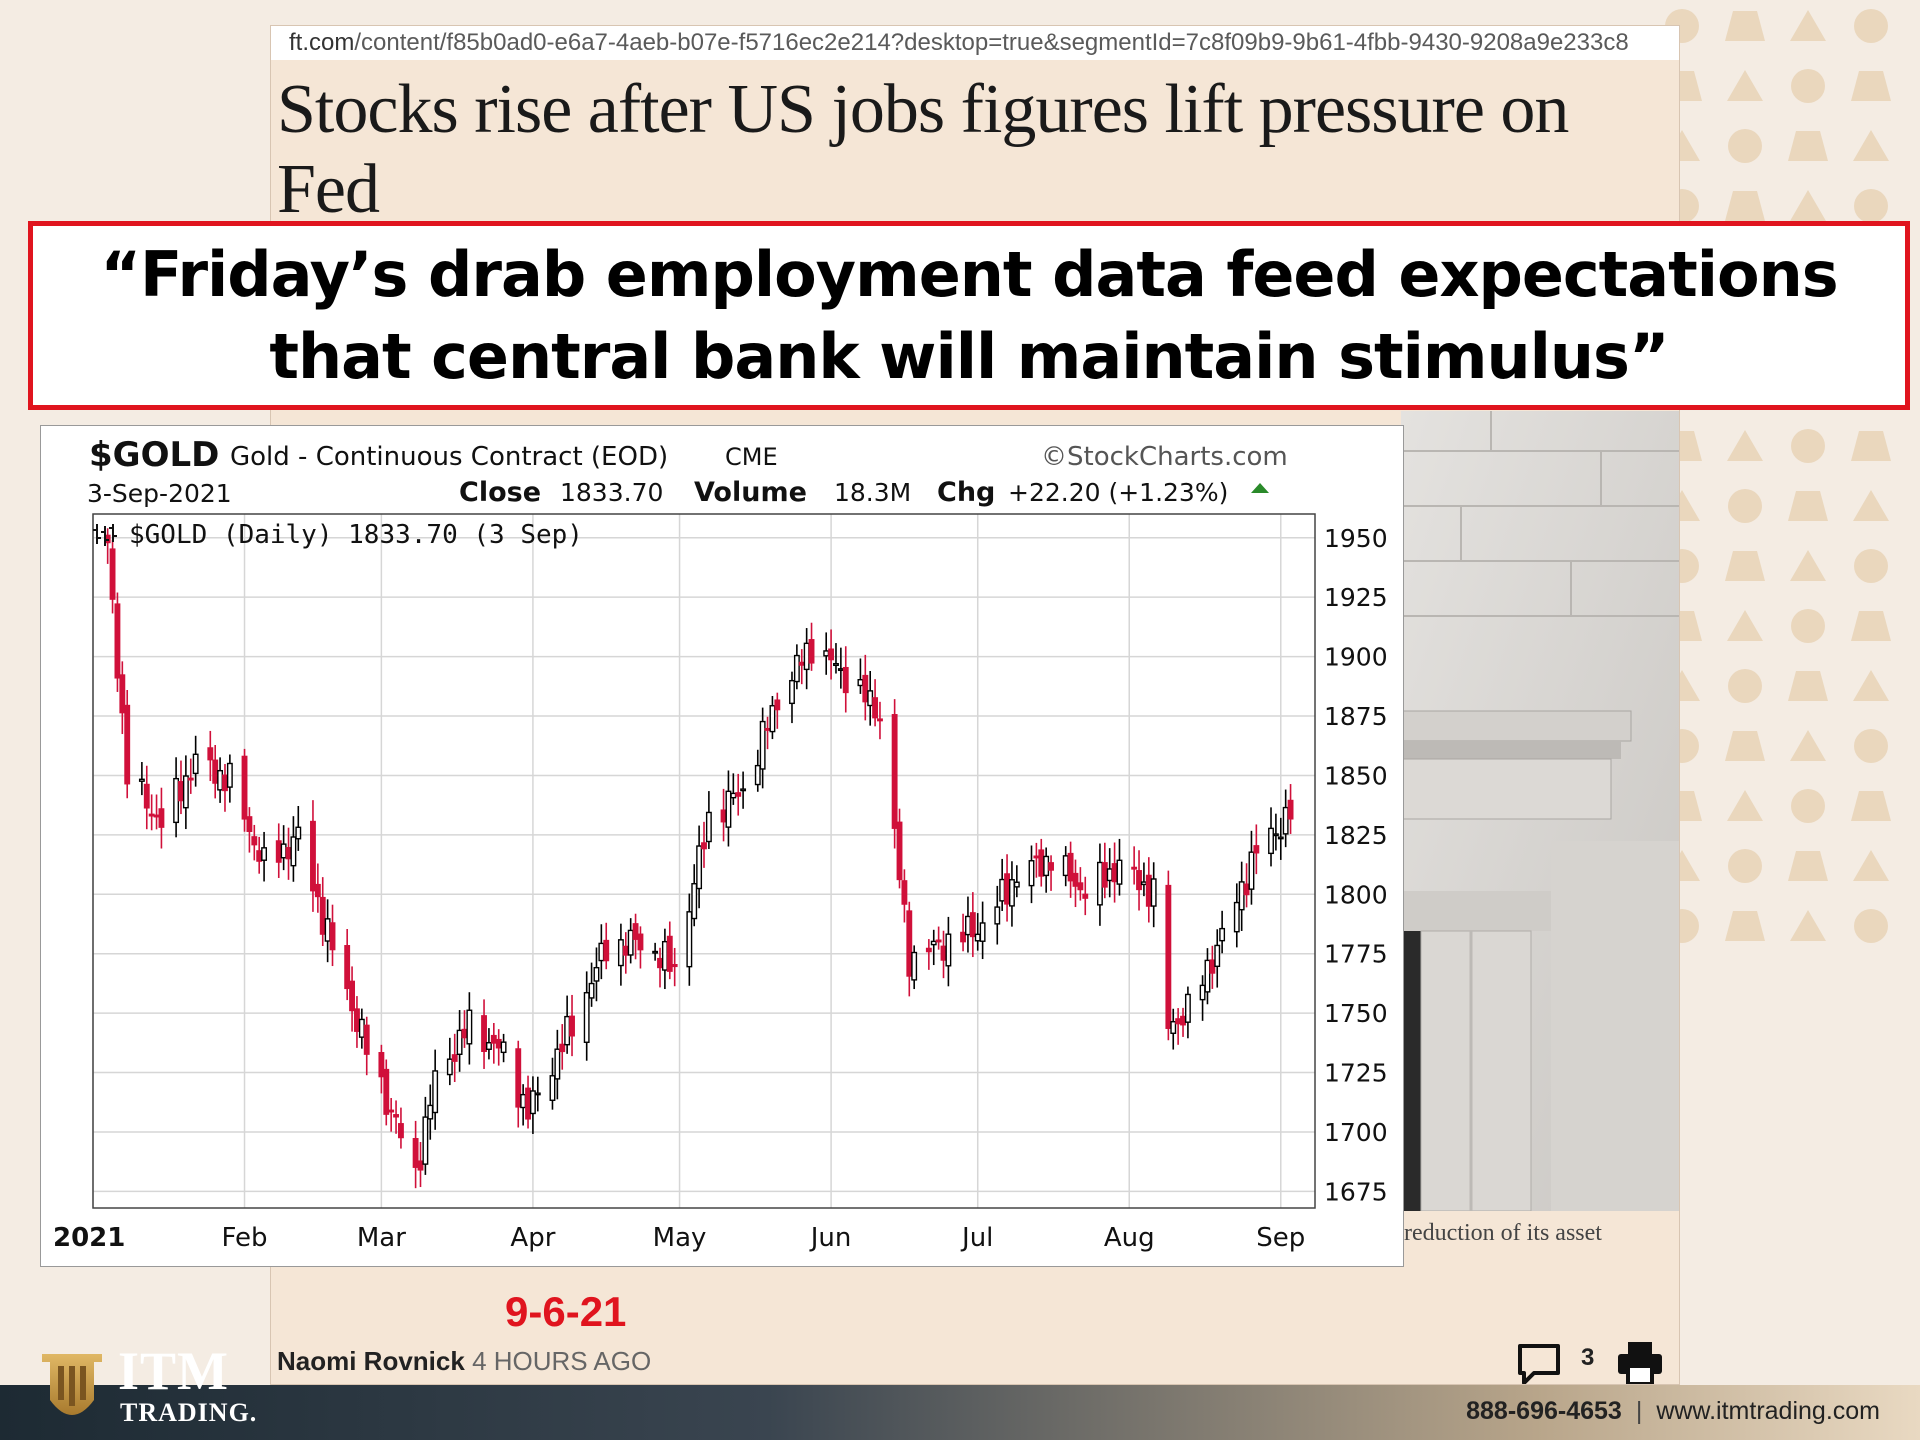 The image size is (1920, 1440). Describe the element at coordinates (173, 1371) in the screenshot. I see `logo-main-text: ITM` at that location.